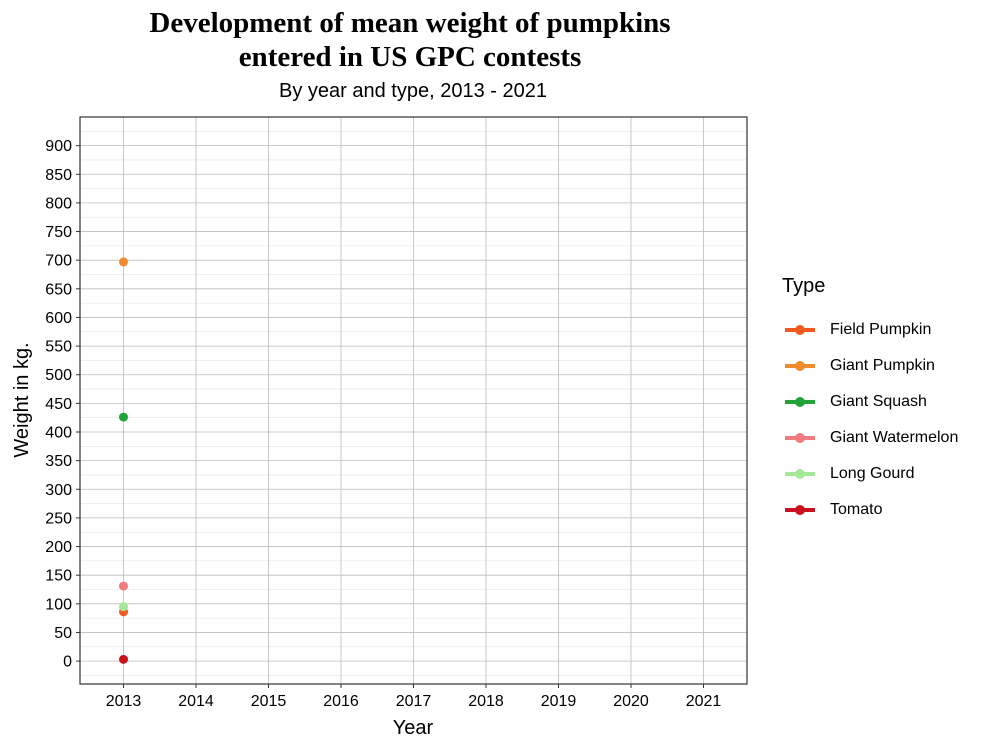 Image resolution: width=1000 pixels, height=750 pixels. I want to click on y-tick-label: 550, so click(58, 347).